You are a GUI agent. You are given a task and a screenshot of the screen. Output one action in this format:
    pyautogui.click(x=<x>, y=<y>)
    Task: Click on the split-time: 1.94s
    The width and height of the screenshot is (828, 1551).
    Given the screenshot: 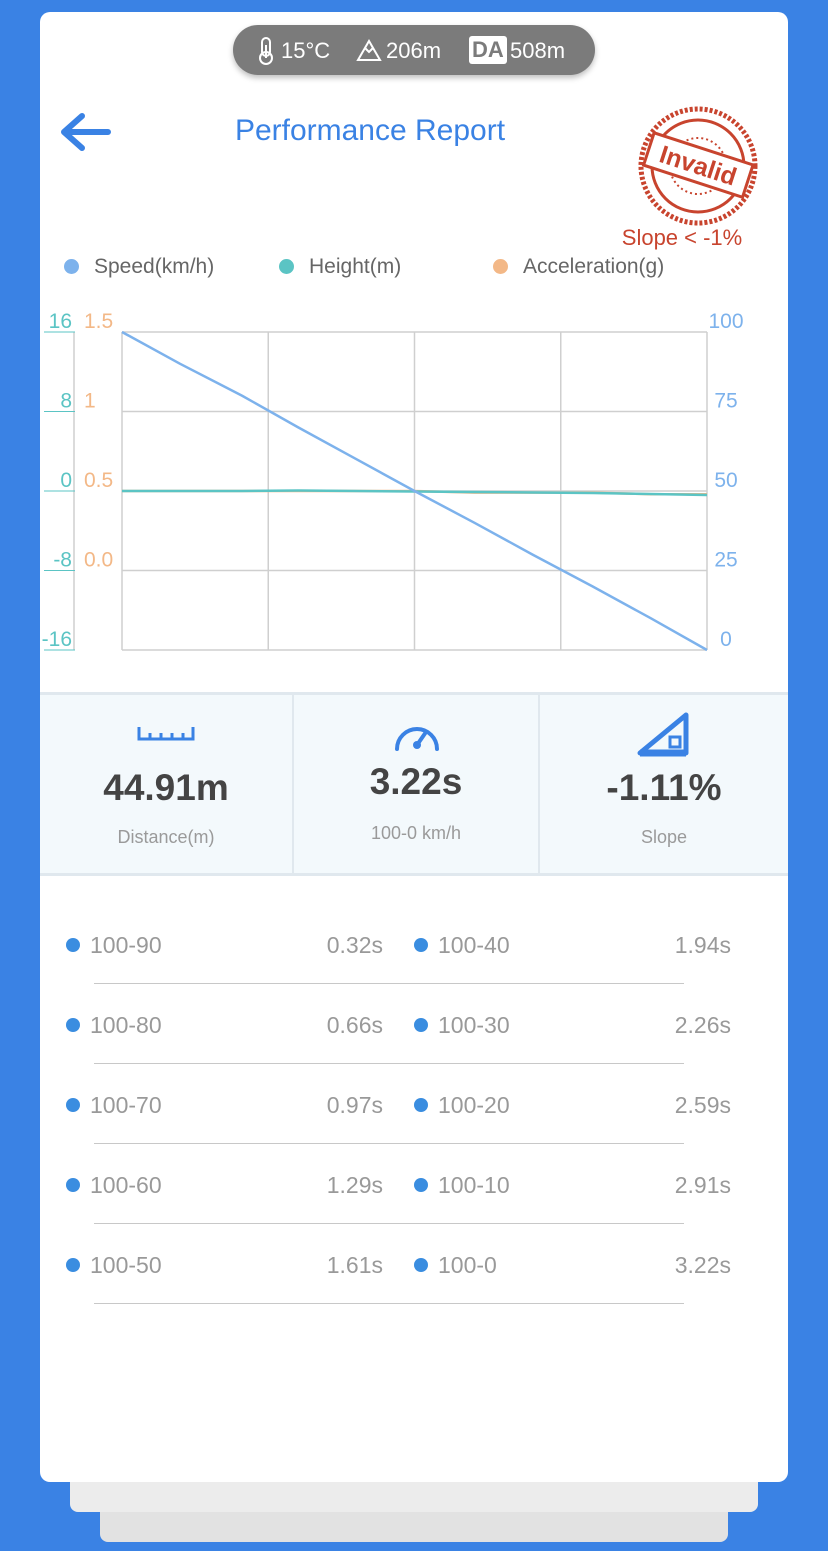 What is the action you would take?
    pyautogui.click(x=702, y=945)
    